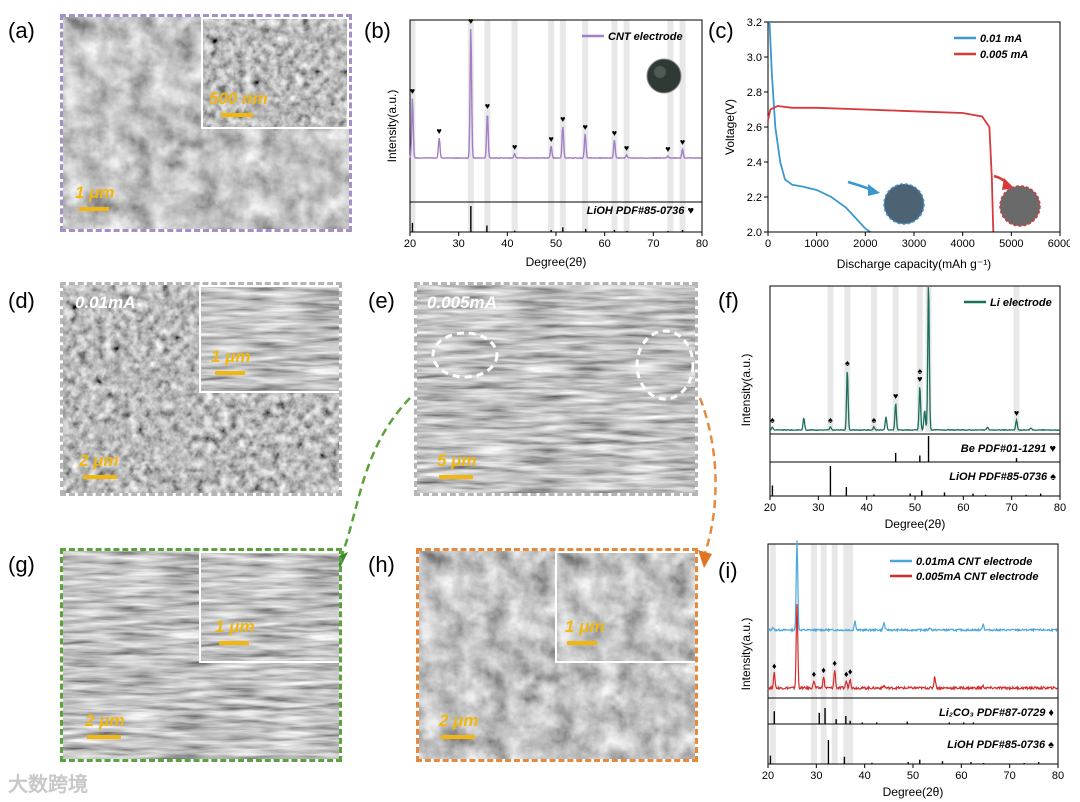 This screenshot has width=1080, height=802. I want to click on reference-label: LiOH PDF#85-0736 ♥, so click(640, 211).